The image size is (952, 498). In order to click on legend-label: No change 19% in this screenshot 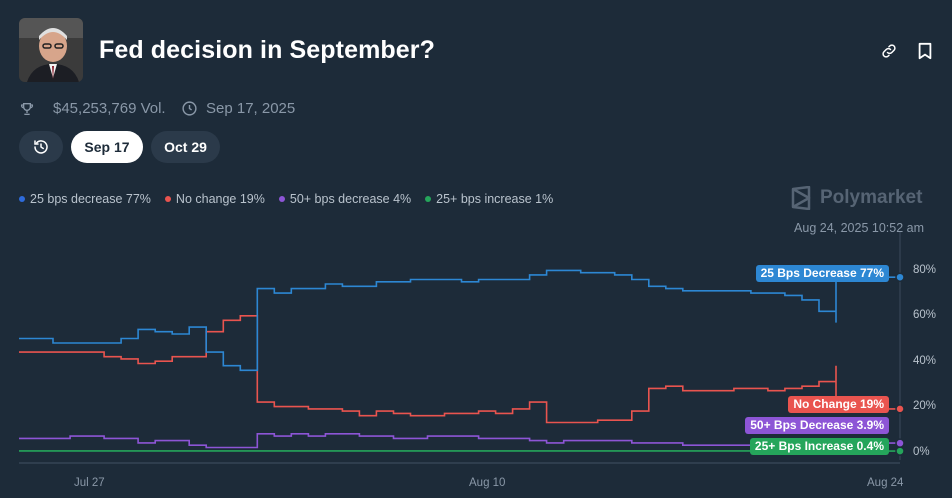, I will do `click(220, 199)`.